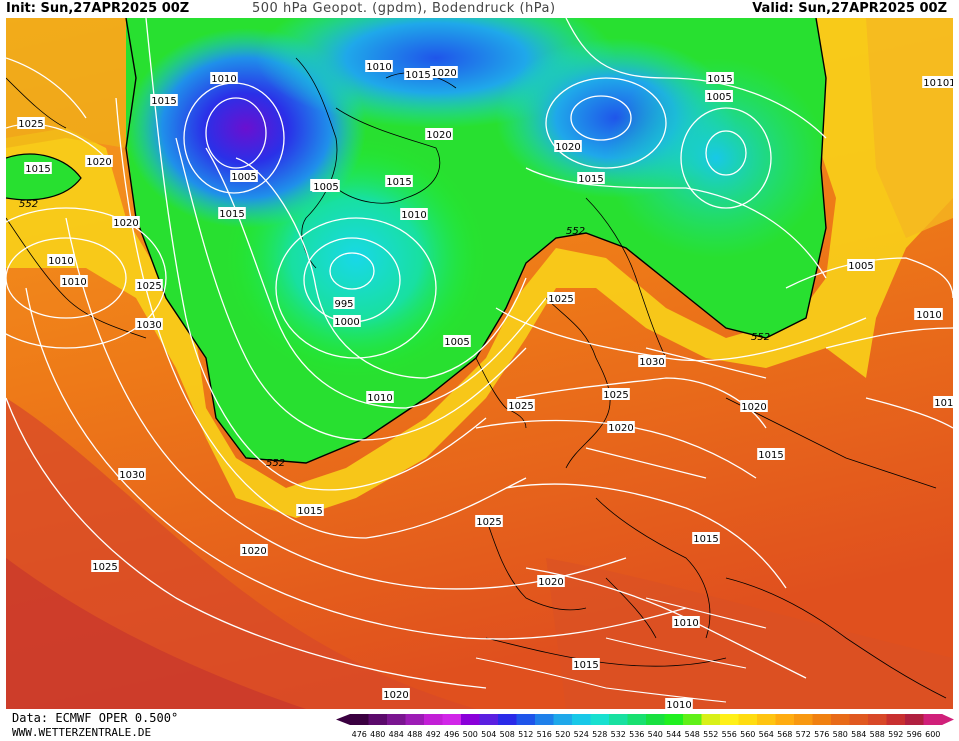 This screenshot has width=959, height=741. What do you see at coordinates (82, 732) in the screenshot?
I see `website-url: WWW.WETTERZENTRALE.DE` at bounding box center [82, 732].